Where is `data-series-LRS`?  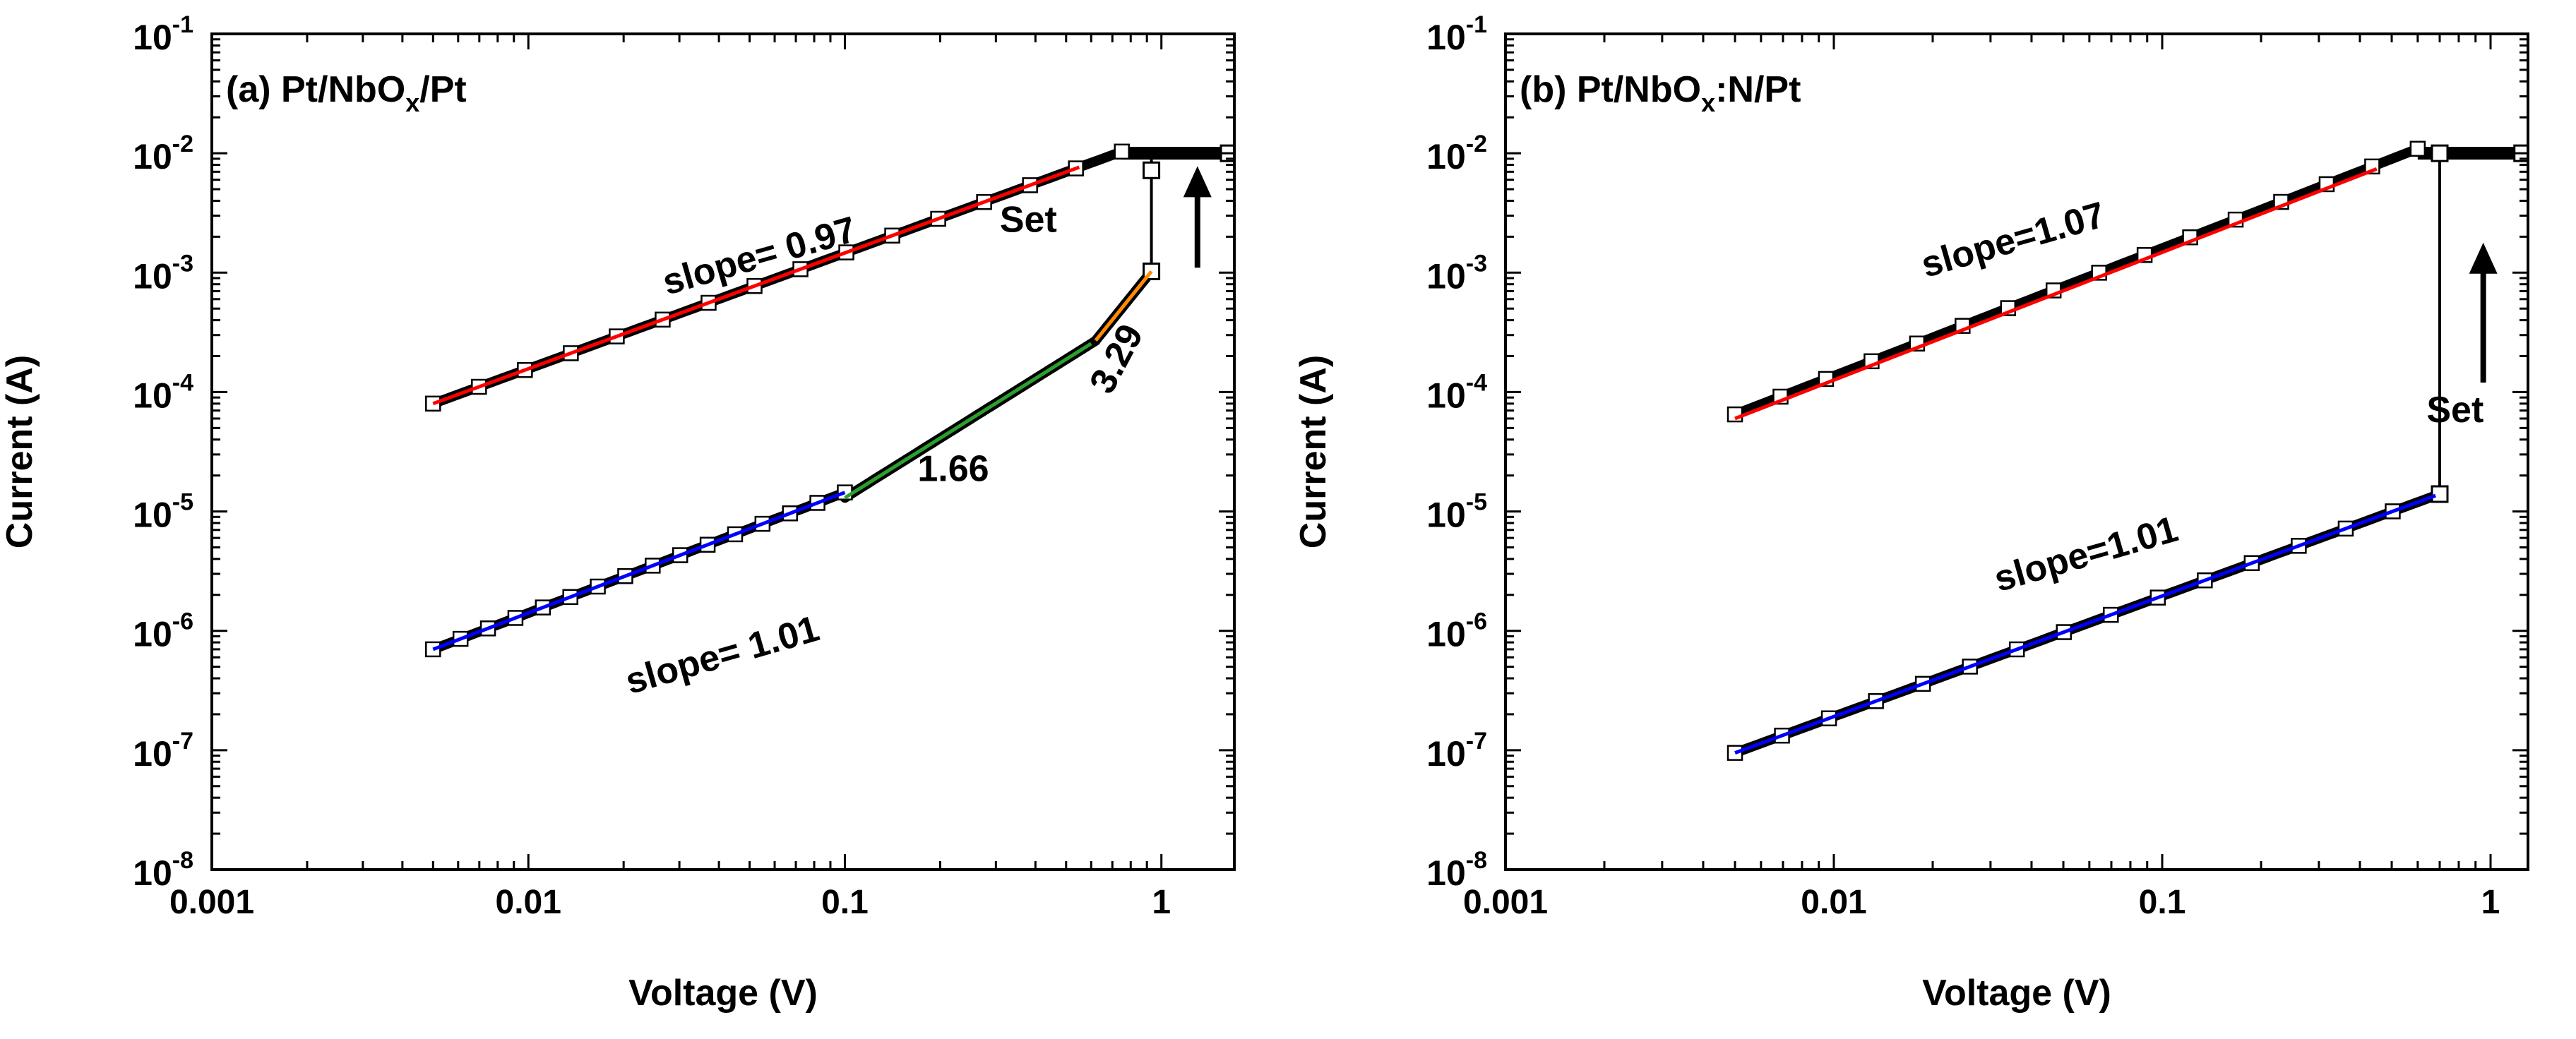 data-series-LRS is located at coordinates (2076, 281).